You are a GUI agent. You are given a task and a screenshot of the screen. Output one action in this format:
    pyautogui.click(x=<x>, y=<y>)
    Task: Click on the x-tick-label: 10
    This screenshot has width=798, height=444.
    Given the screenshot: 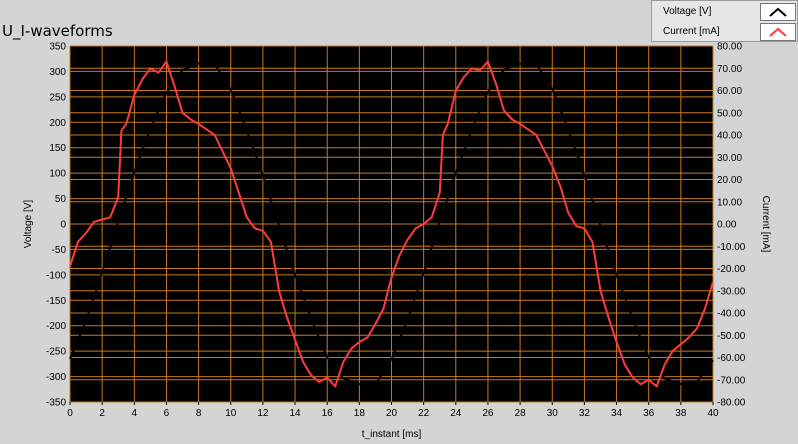 What is the action you would take?
    pyautogui.click(x=231, y=413)
    